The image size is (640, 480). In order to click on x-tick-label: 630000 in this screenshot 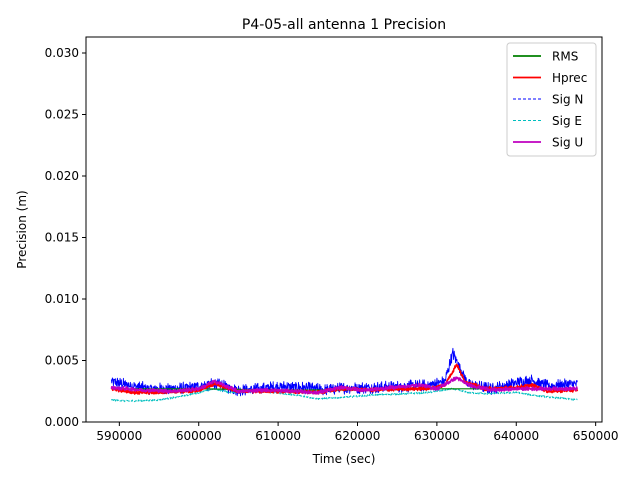, I will do `click(437, 436)`.